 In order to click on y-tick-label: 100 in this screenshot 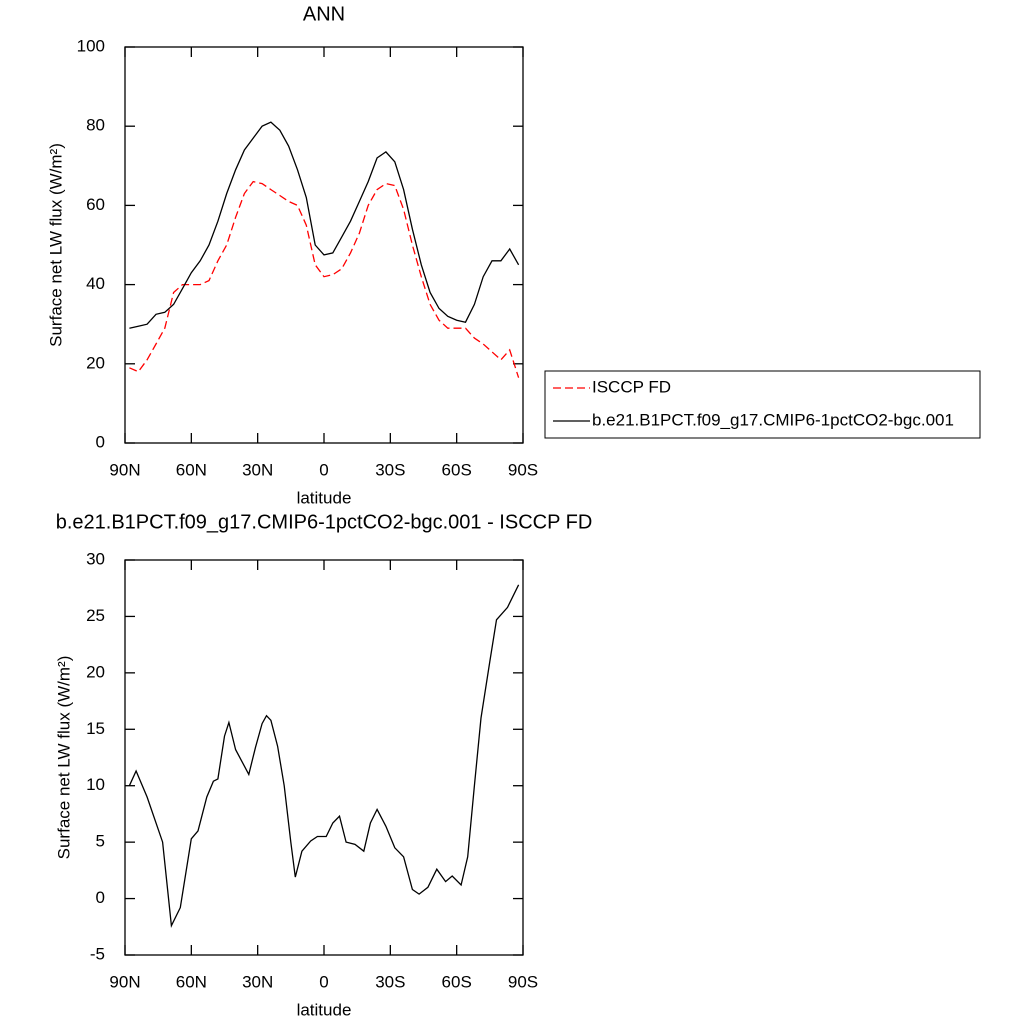, I will do `click(91, 45)`.